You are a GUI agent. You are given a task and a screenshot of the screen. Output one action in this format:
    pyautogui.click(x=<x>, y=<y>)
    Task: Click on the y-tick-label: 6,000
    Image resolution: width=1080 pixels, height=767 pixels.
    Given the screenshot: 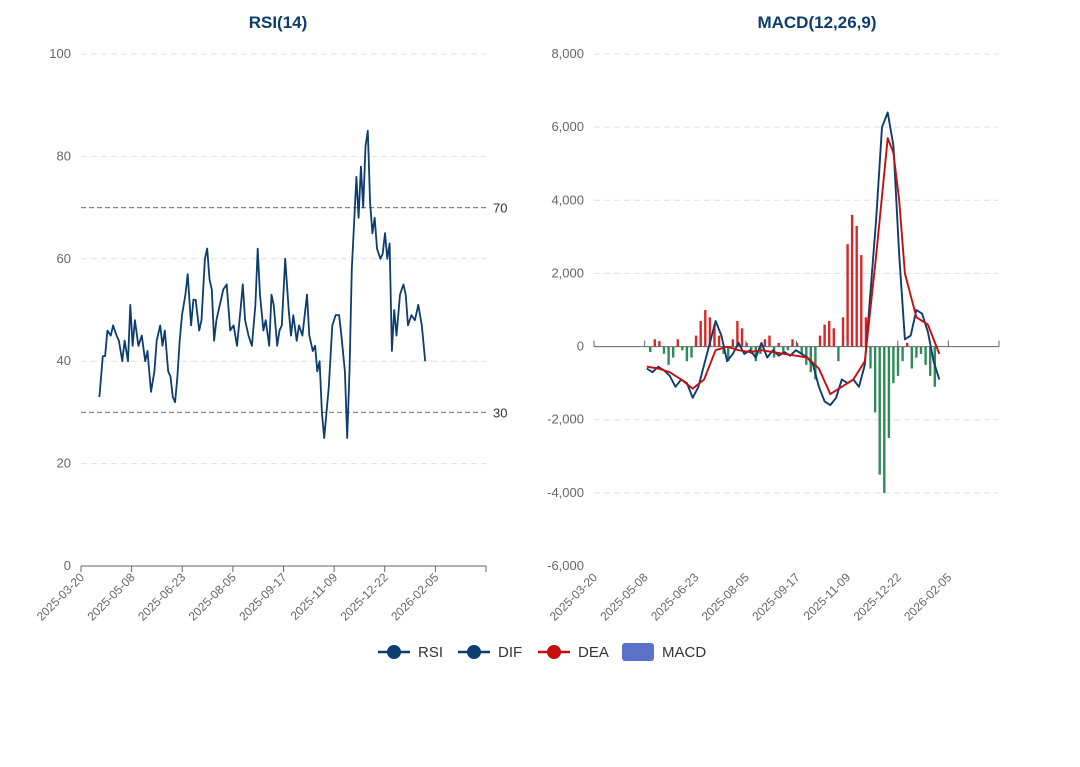 What is the action you would take?
    pyautogui.click(x=567, y=126)
    